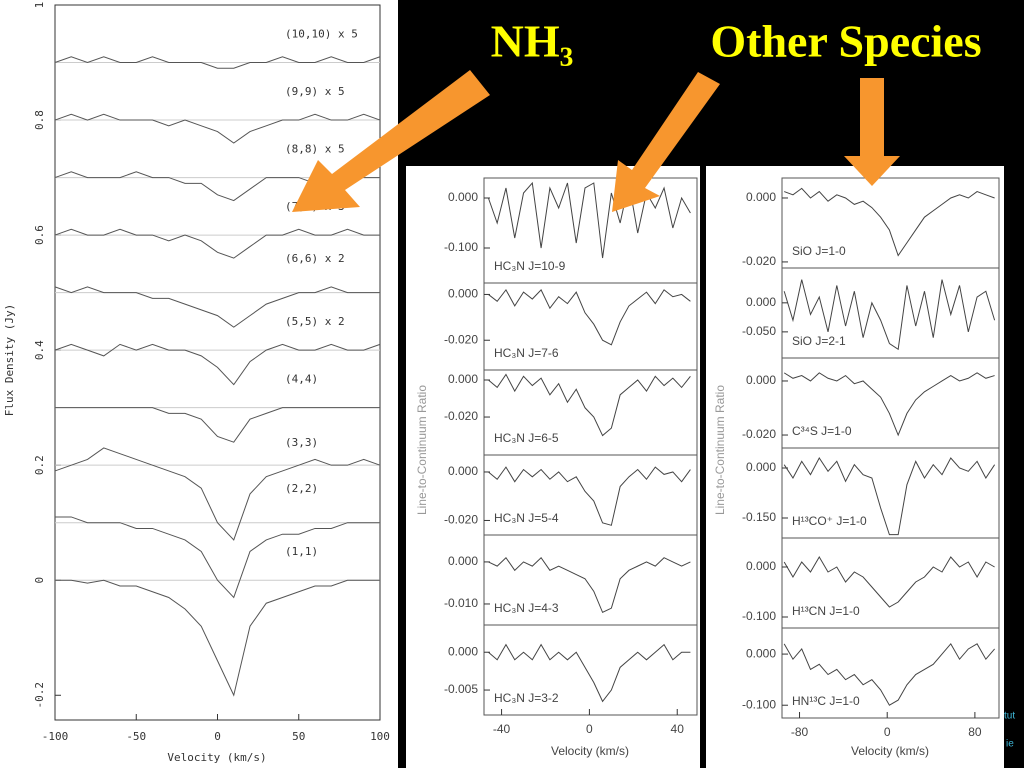 The width and height of the screenshot is (1024, 768). I want to click on panel-label: SiO J=2-1, so click(819, 341).